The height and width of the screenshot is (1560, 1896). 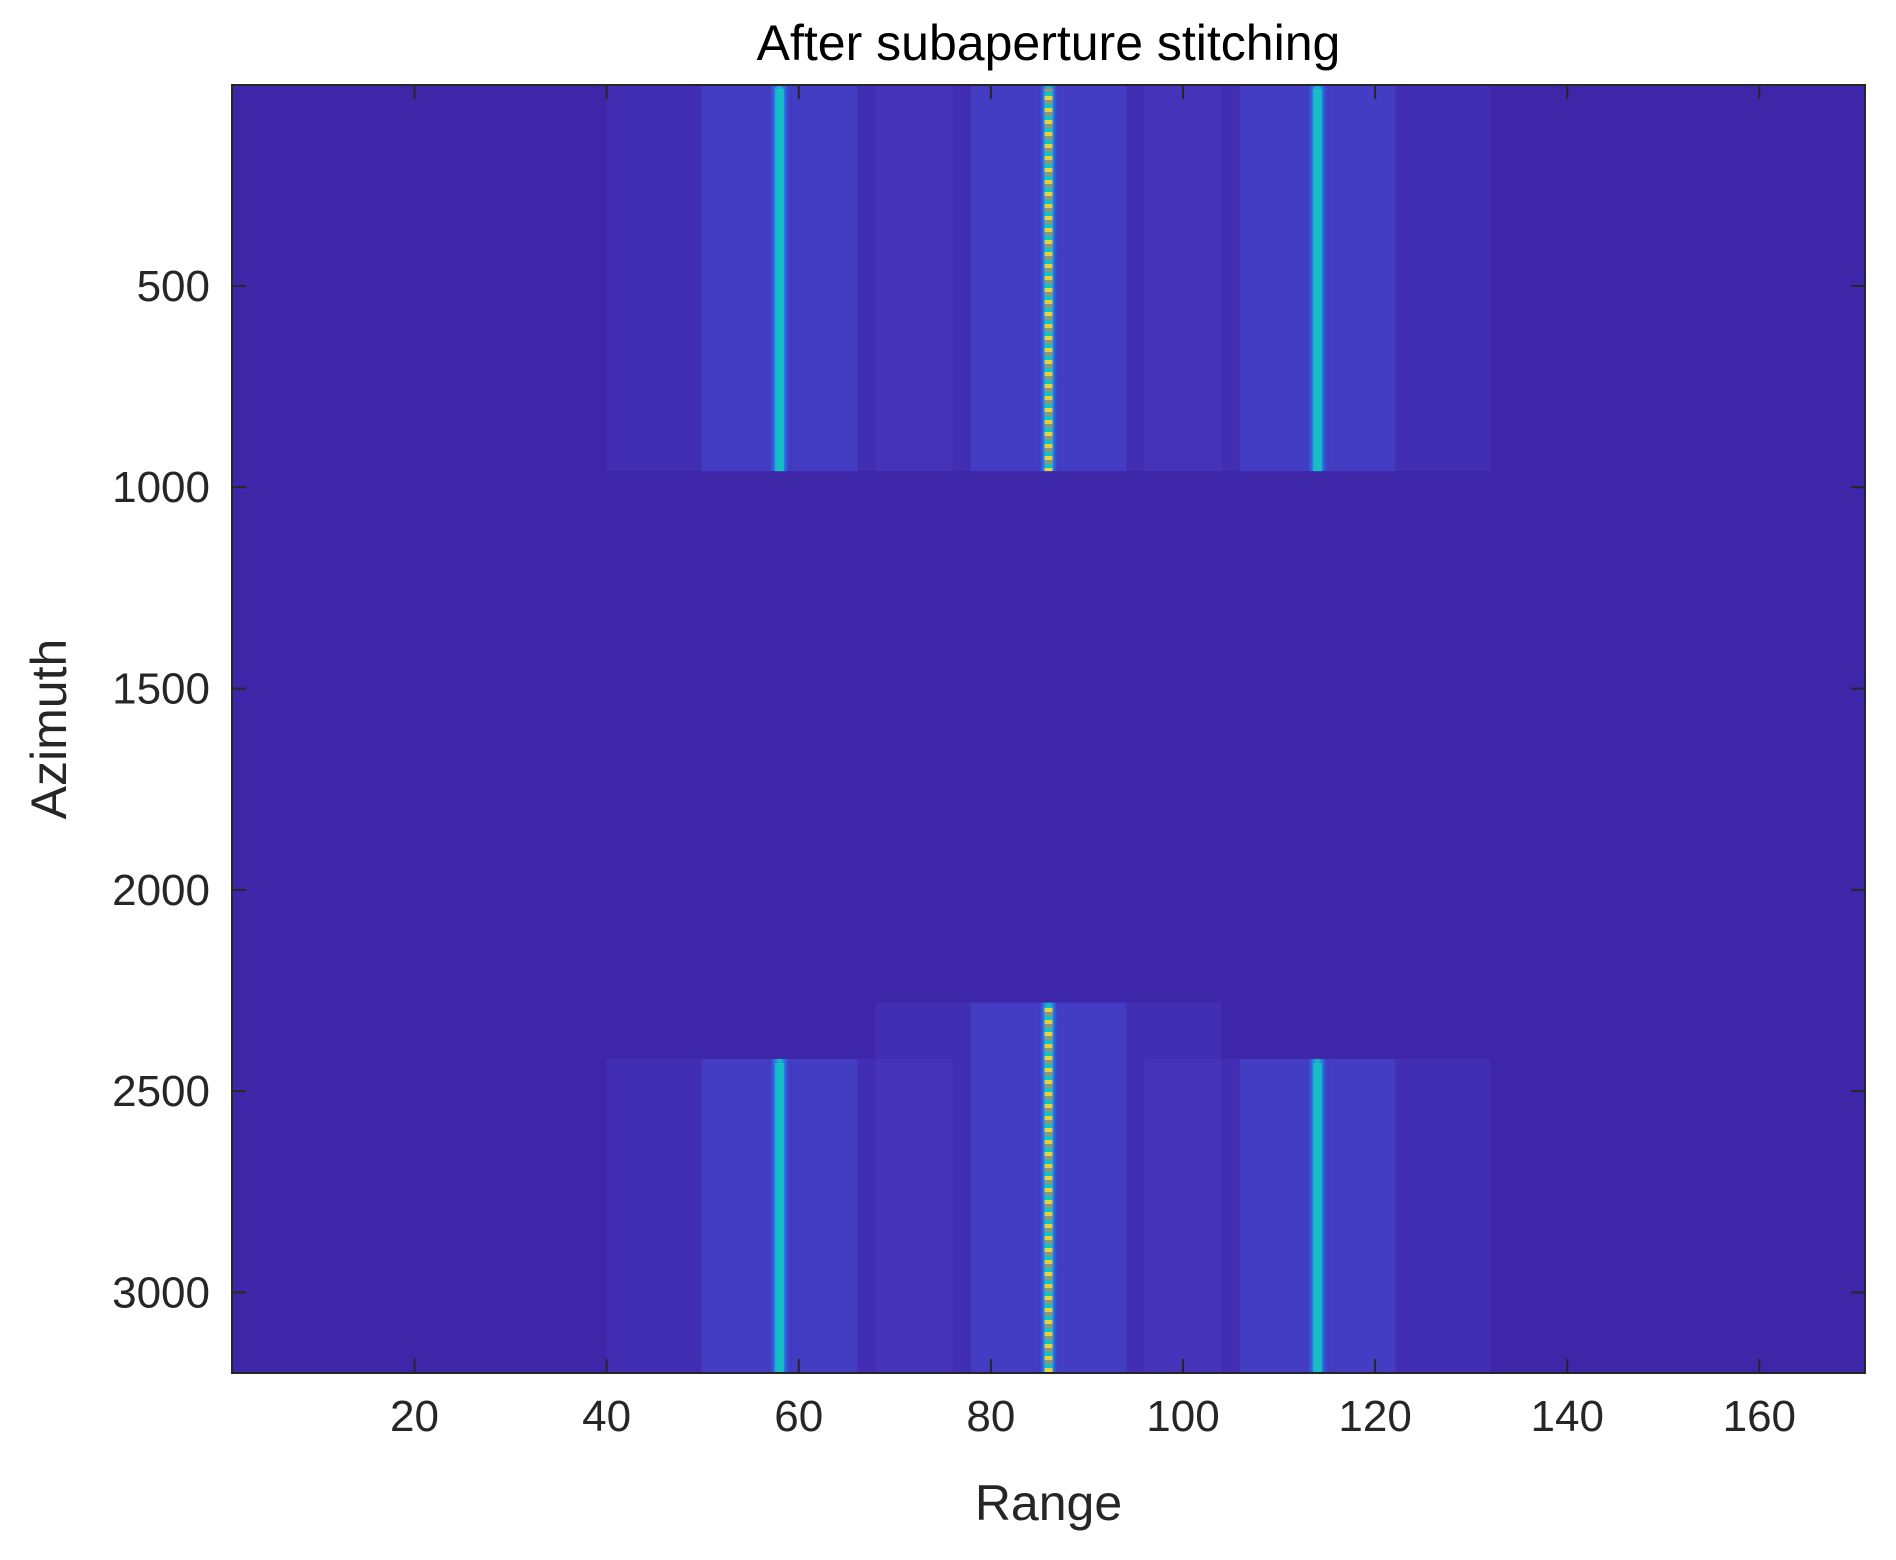 I want to click on x-tick-label: 140, so click(x=1567, y=1416).